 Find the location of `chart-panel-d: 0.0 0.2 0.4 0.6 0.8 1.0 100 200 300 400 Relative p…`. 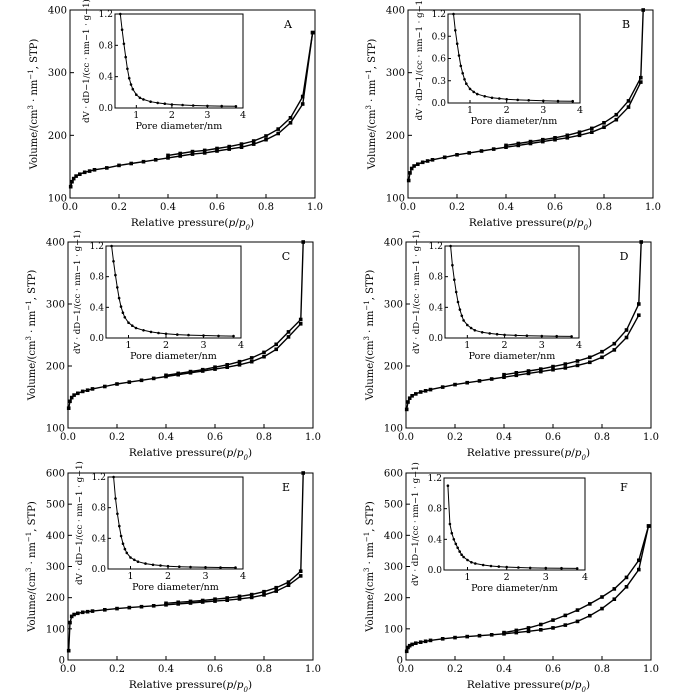

chart-panel-d: 0.0 0.2 0.4 0.6 0.8 1.0 100 200 300 400 Relative p… is located at coordinates (511, 346).